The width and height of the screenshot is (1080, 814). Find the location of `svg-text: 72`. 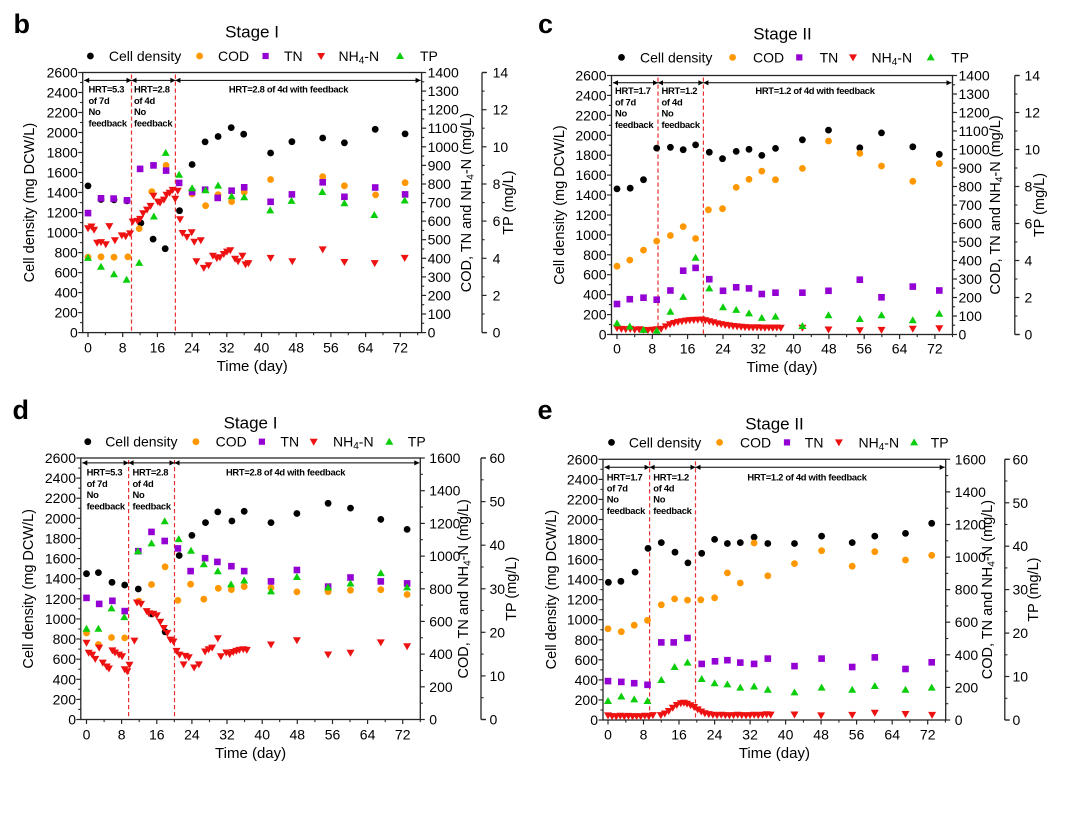

svg-text: 72 is located at coordinates (935, 349).